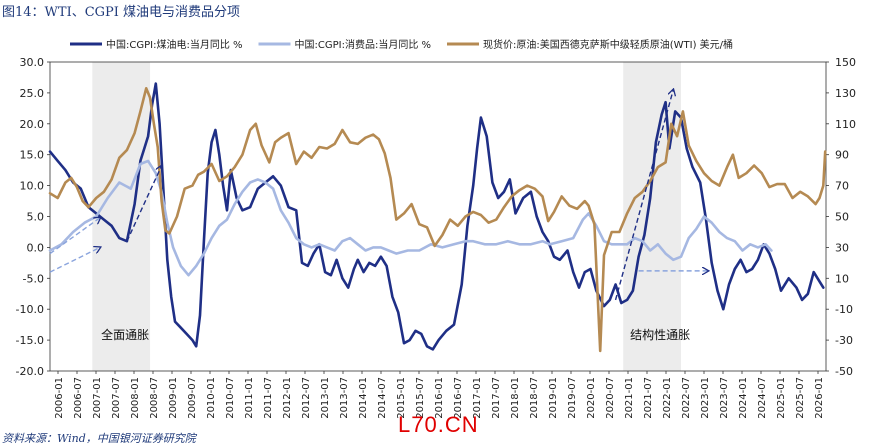 This screenshot has height=448, width=878. I want to click on x-tick-label: 2012-01, so click(287, 398).